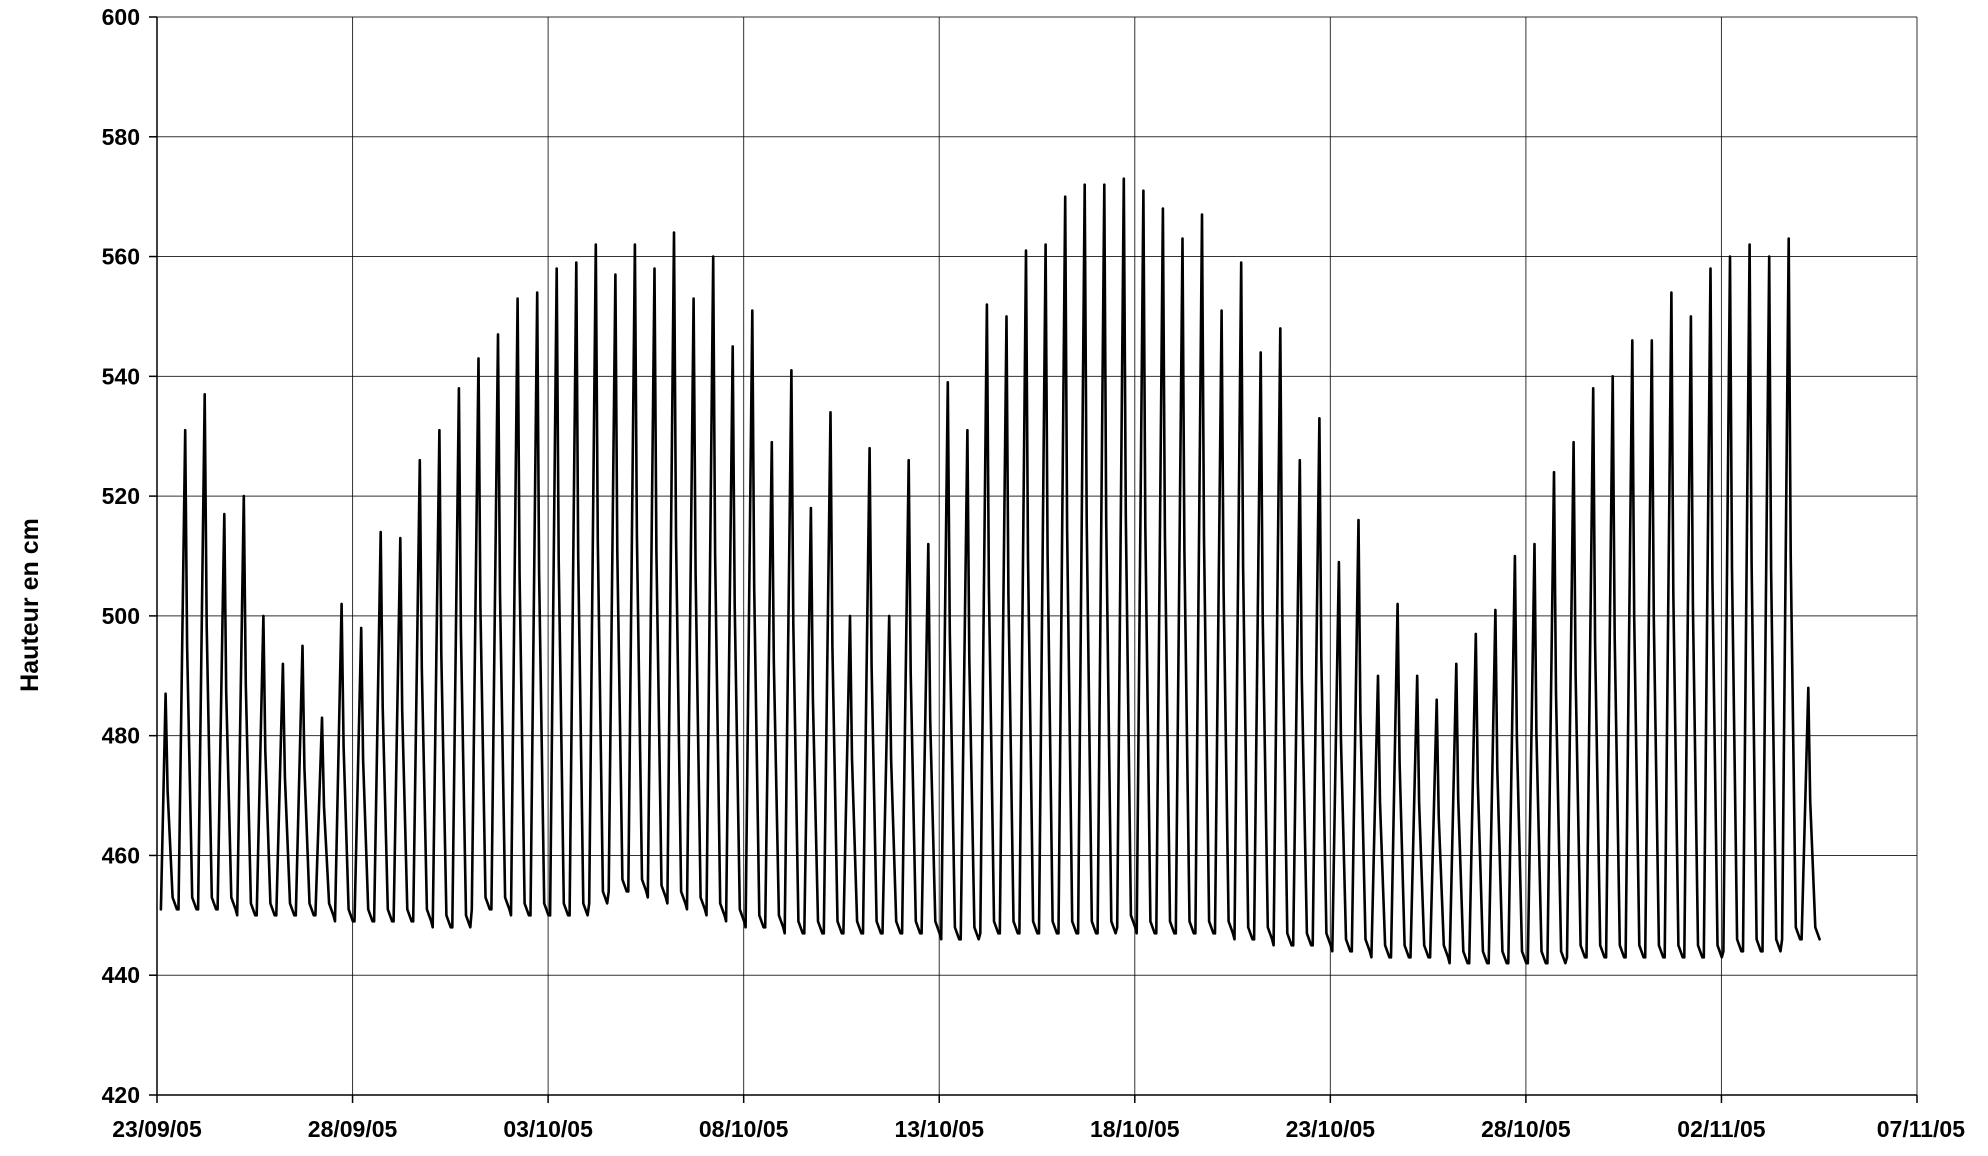  Describe the element at coordinates (121, 17) in the screenshot. I see `y-tick-label-9: 600` at that location.